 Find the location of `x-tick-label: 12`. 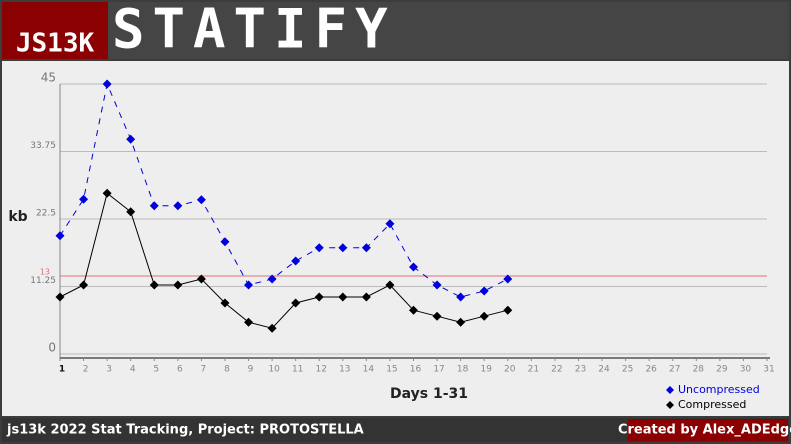

x-tick-label: 12 is located at coordinates (321, 370).